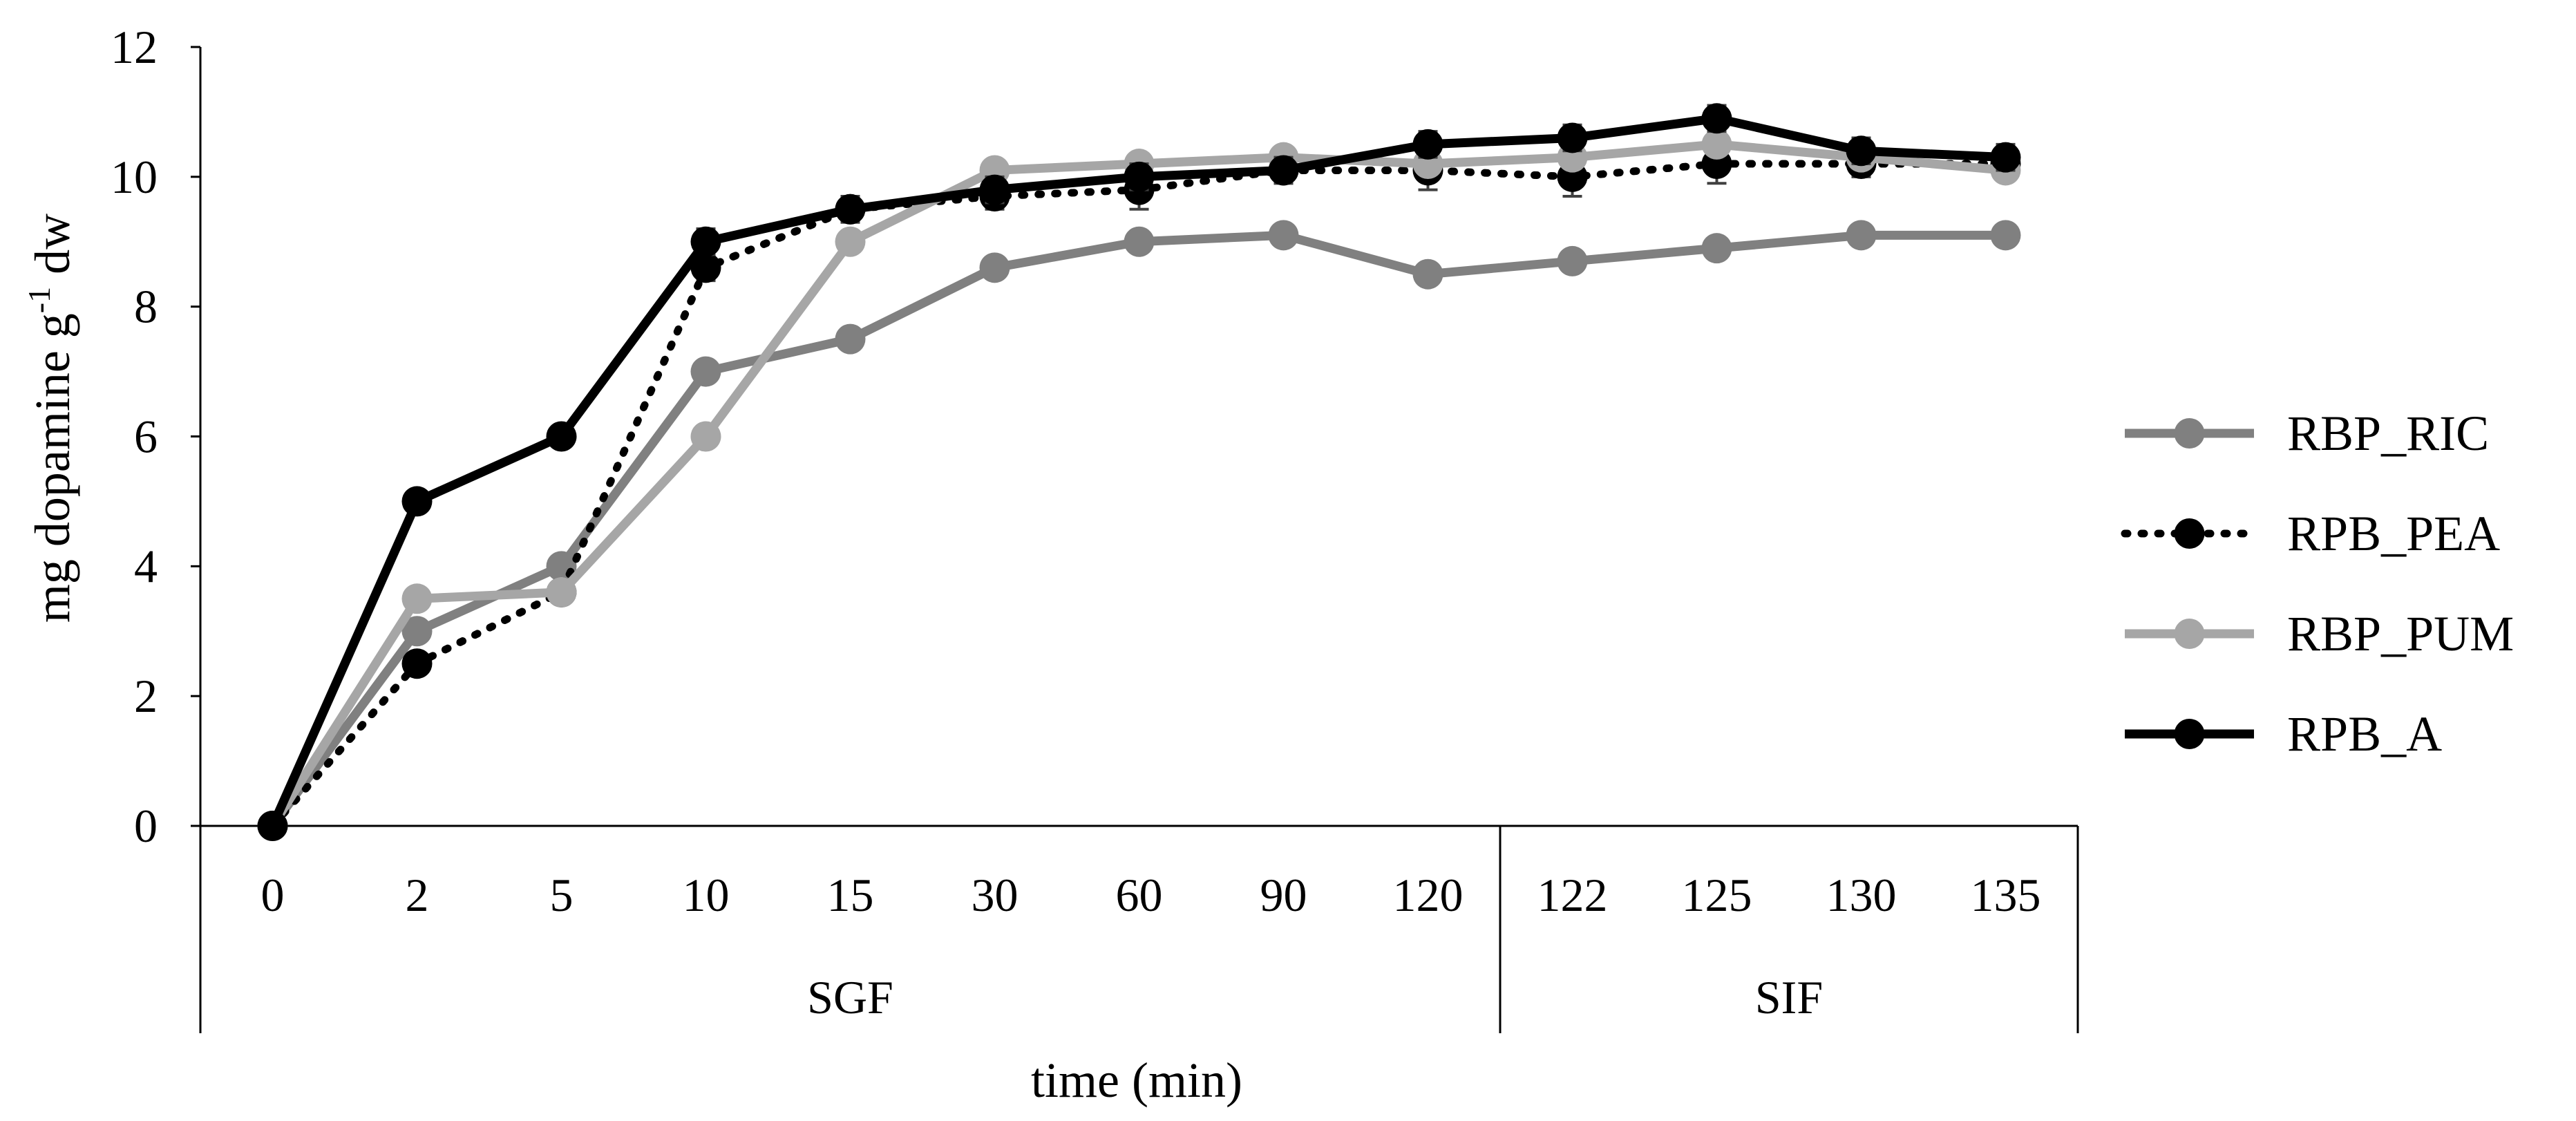  Describe the element at coordinates (1861, 895) in the screenshot. I see `x-tick-label: 130` at that location.